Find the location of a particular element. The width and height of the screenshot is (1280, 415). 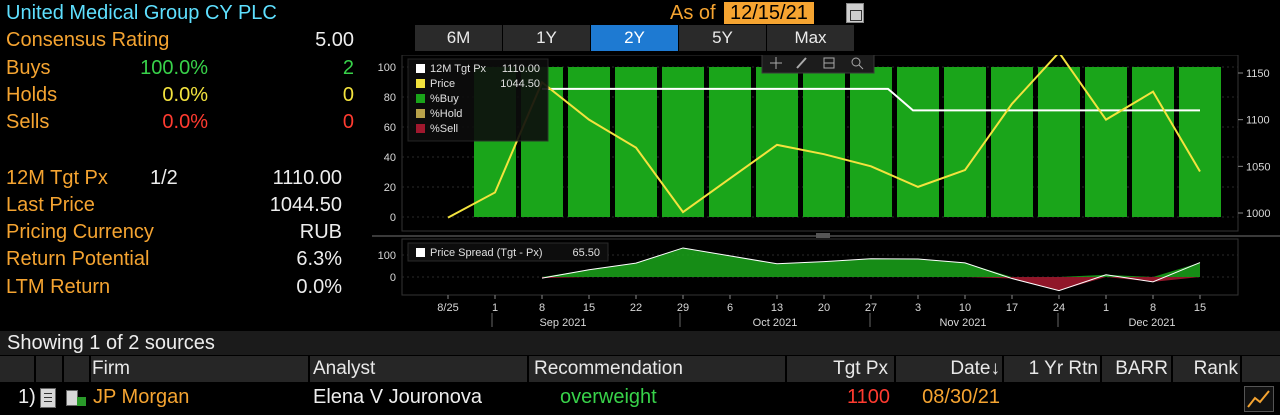

legend-price-label: Price is located at coordinates (442, 84).